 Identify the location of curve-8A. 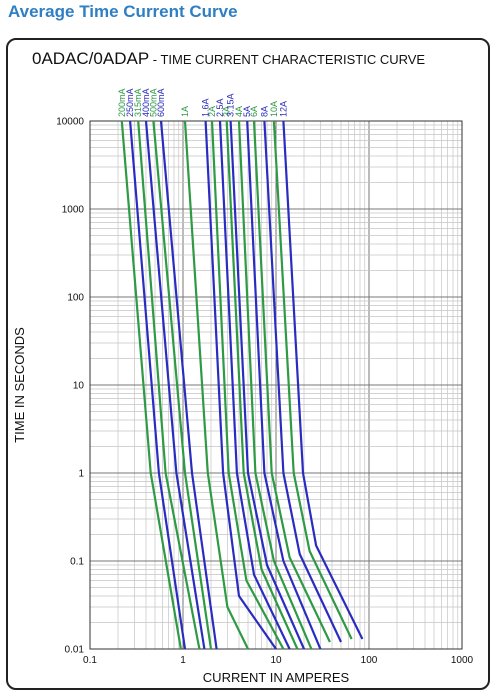
(302, 381).